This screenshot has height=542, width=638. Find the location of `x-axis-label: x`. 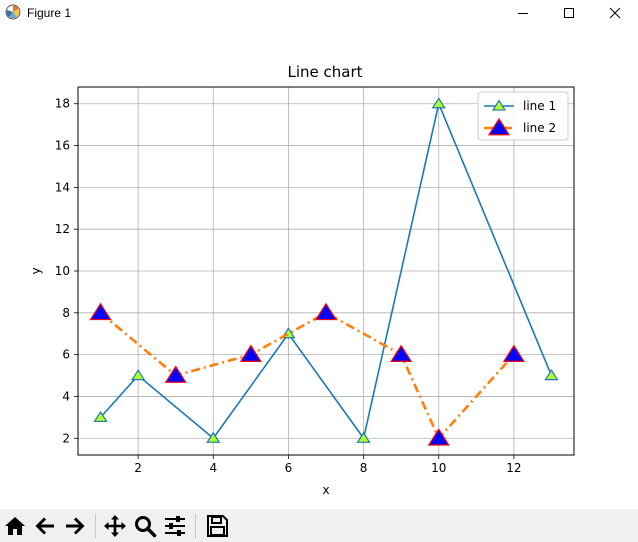

x-axis-label: x is located at coordinates (325, 490).